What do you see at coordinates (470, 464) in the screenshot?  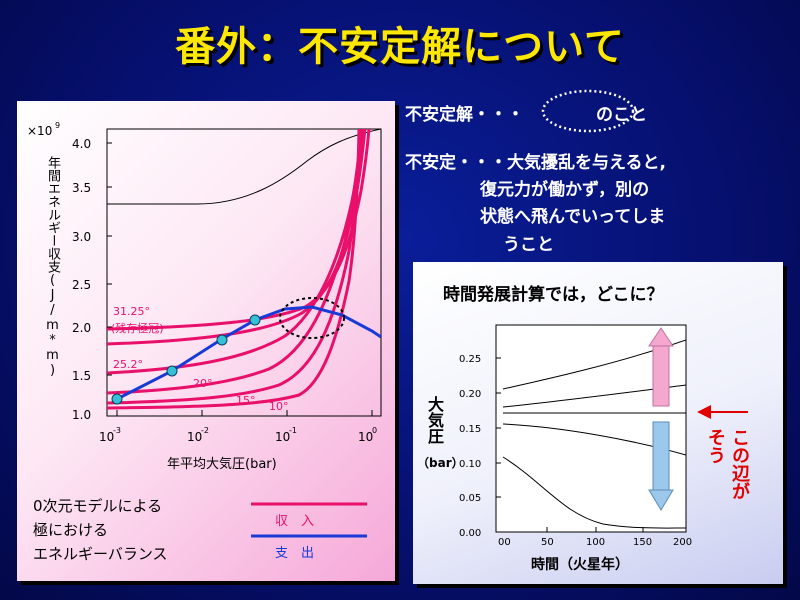 I see `y-tick-label: 0.10` at bounding box center [470, 464].